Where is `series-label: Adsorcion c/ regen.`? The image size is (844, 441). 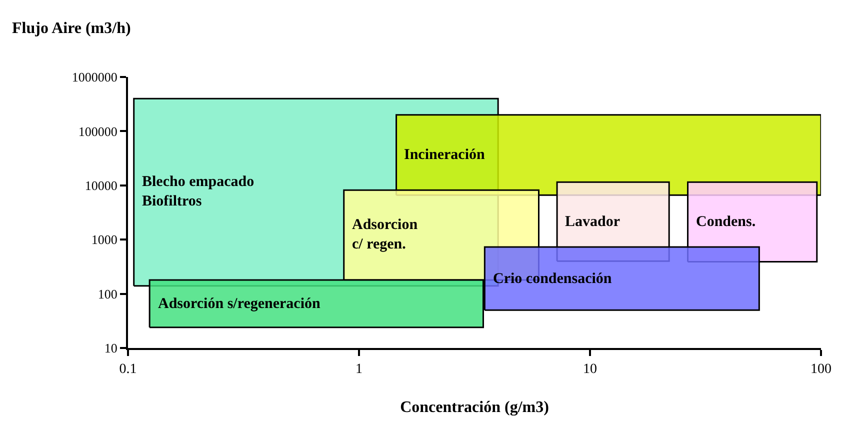
series-label: Adsorcion c/ regen. is located at coordinates (385, 234).